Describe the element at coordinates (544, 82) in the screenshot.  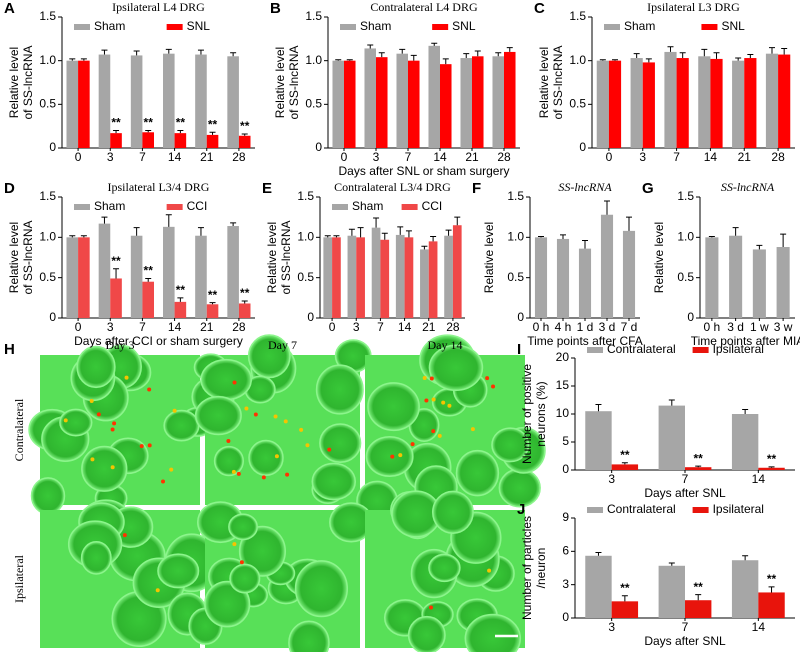
I see `y-axis-label: Relative level` at that location.